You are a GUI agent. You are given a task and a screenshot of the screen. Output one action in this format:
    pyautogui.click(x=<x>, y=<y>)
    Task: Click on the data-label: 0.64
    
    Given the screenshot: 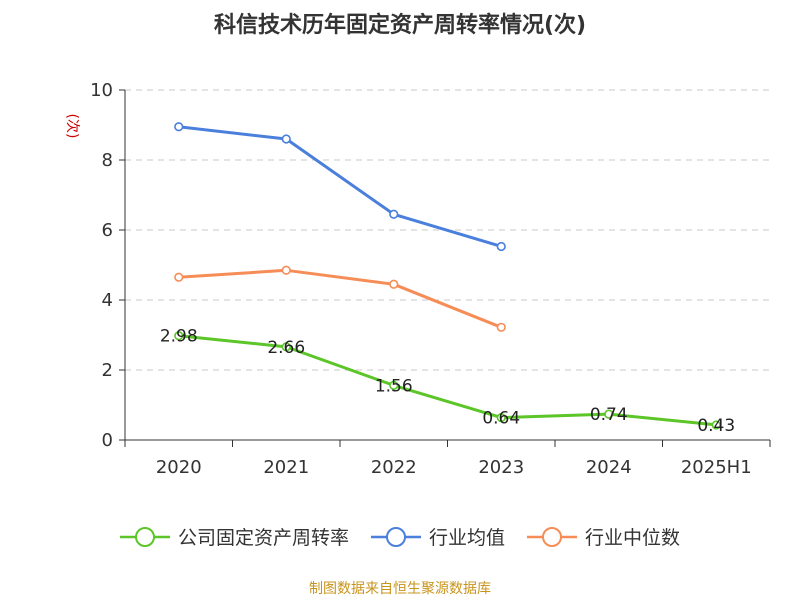 What is the action you would take?
    pyautogui.click(x=501, y=419)
    